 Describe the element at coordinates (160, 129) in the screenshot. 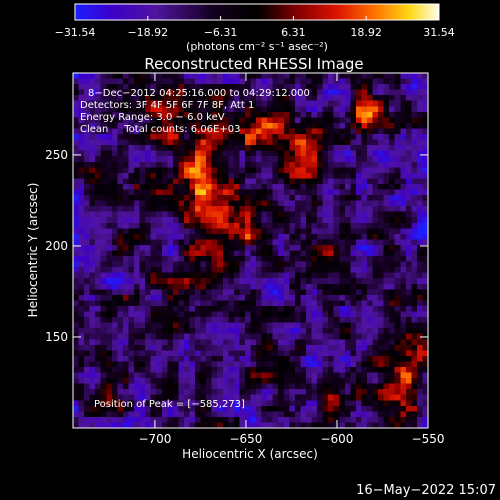

I see `annotation-clean: Clean Total counts: 6.06E+03` at that location.